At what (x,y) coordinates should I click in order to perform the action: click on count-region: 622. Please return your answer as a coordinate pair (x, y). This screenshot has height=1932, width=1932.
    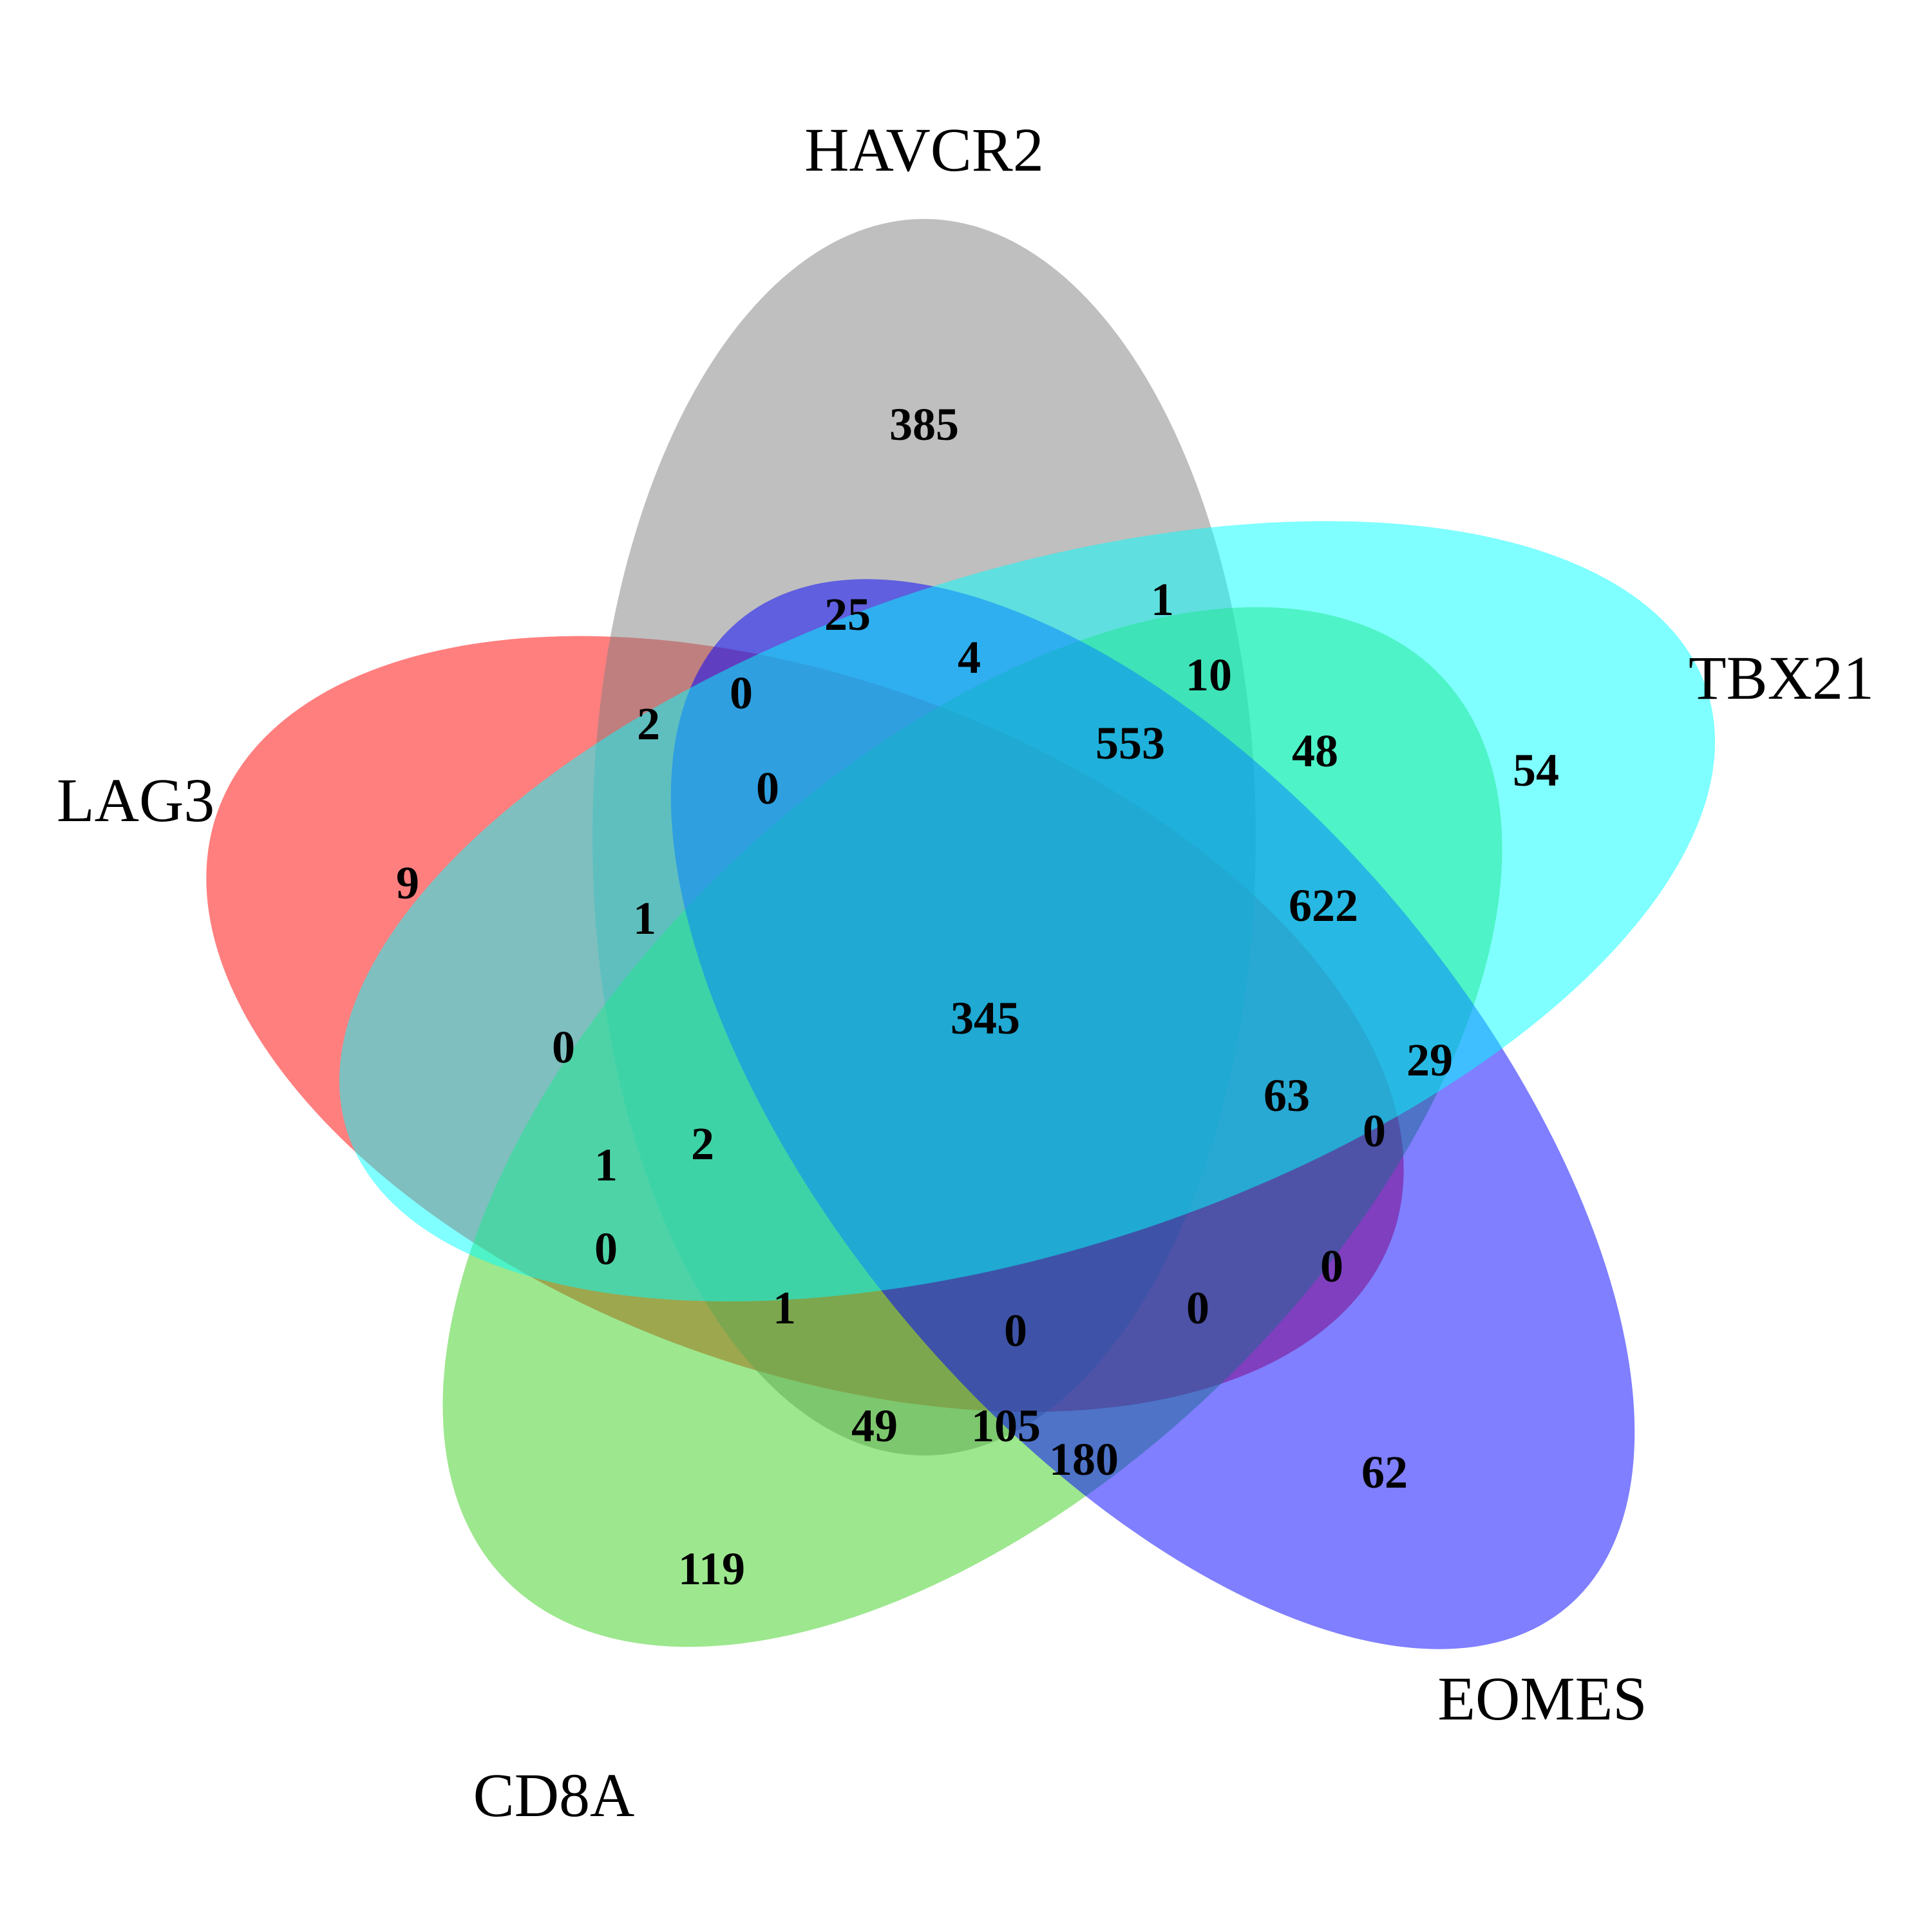
    Looking at the image, I should click on (1323, 906).